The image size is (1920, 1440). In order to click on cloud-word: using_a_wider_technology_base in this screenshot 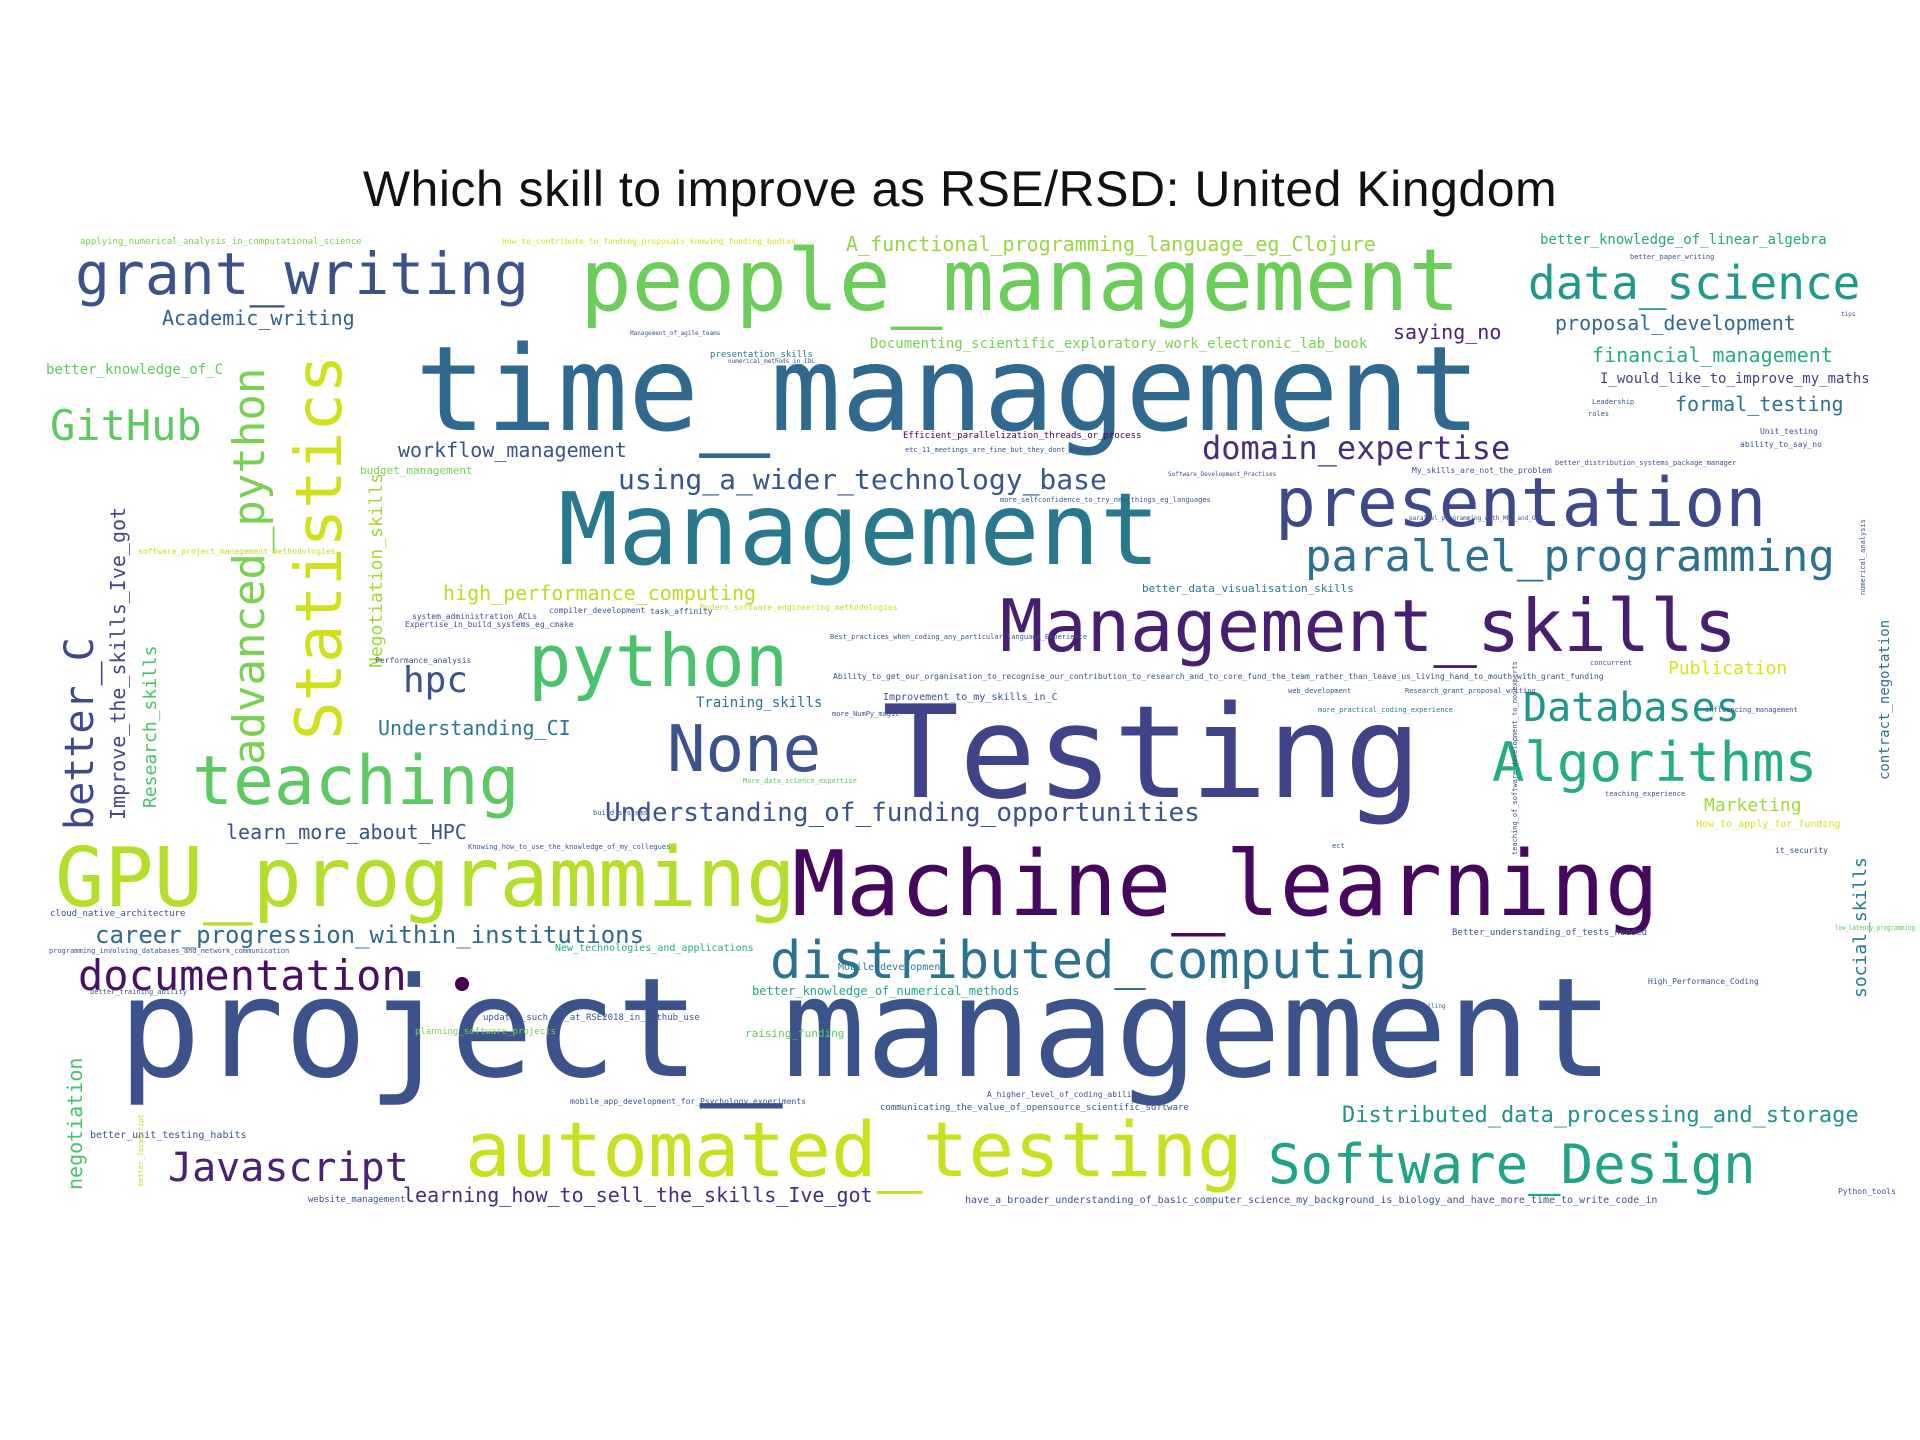, I will do `click(862, 479)`.